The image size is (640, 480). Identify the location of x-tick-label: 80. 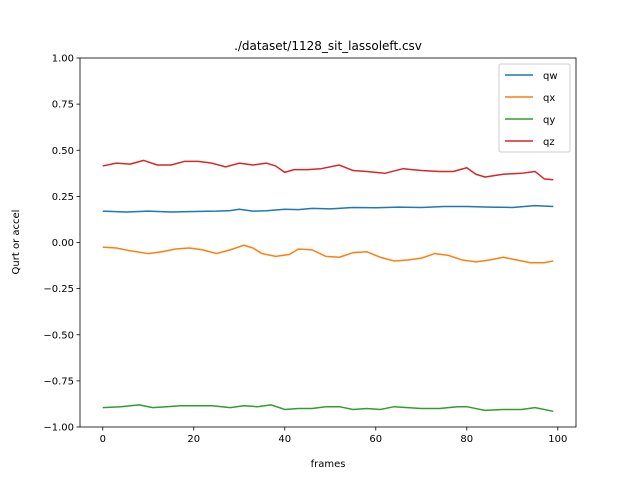
(466, 439).